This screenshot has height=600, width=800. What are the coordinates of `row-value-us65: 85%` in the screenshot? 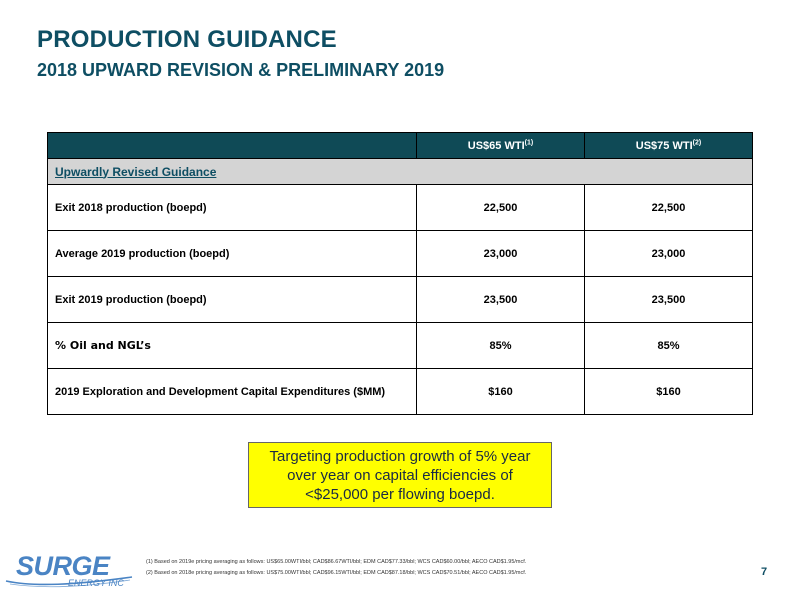 It's located at (500, 345).